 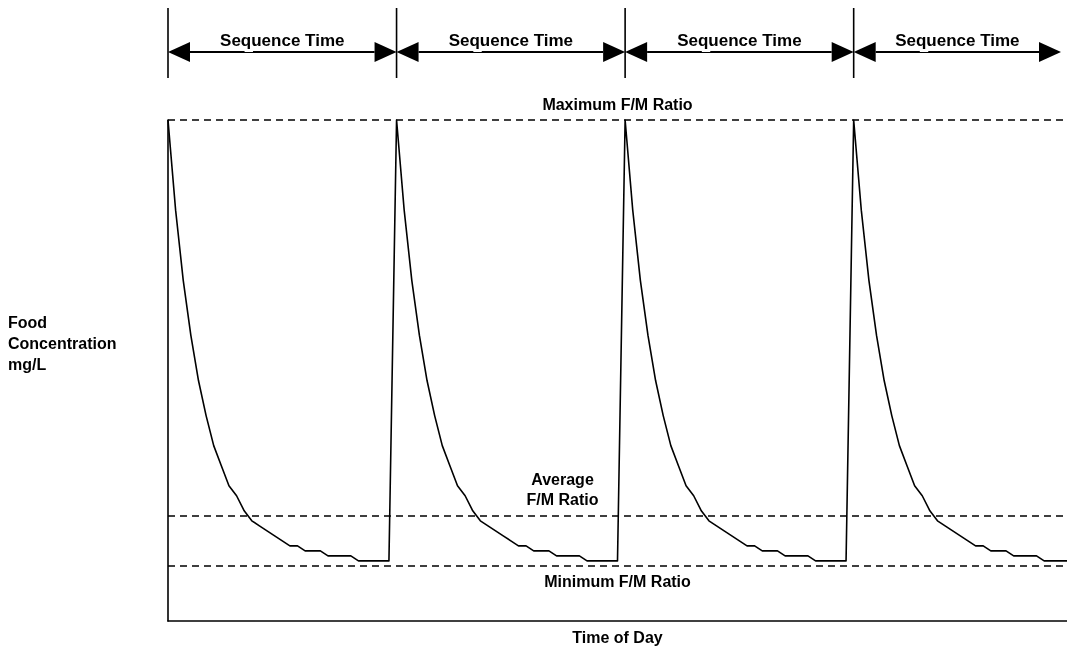 I want to click on ref-line-label: Maximum F/M Ratio, so click(x=617, y=104).